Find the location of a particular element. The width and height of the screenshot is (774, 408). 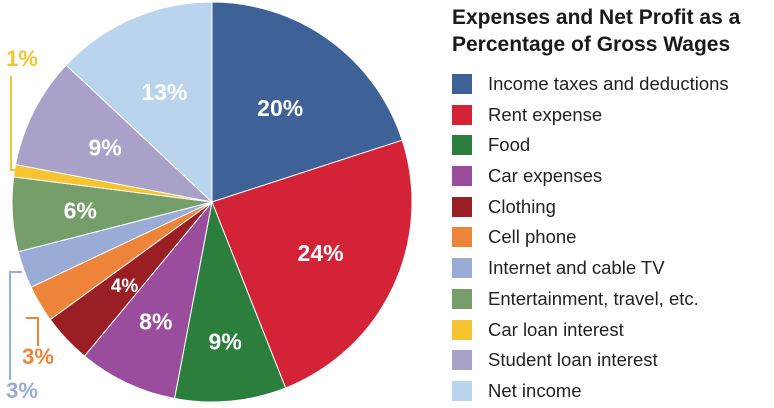

slice-value-label: 8% is located at coordinates (155, 321).